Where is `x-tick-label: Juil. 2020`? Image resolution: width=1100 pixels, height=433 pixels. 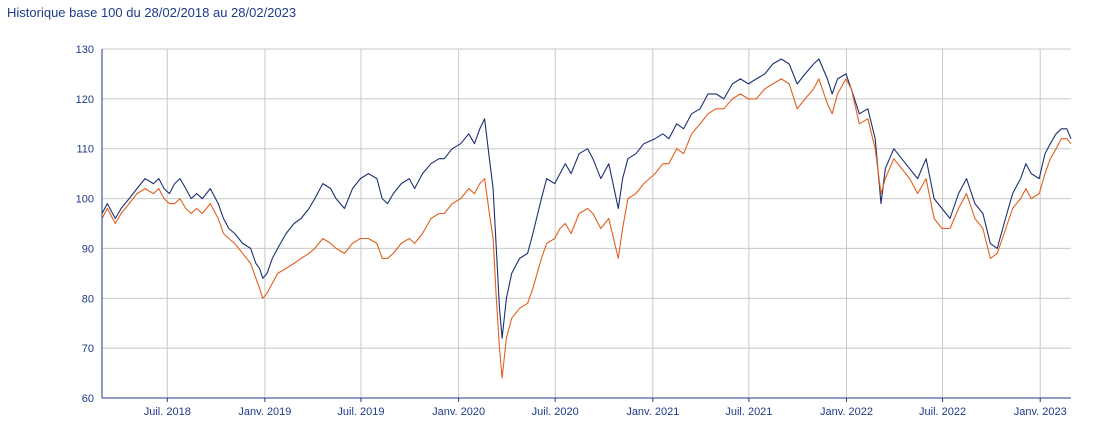 x-tick-label: Juil. 2020 is located at coordinates (555, 412).